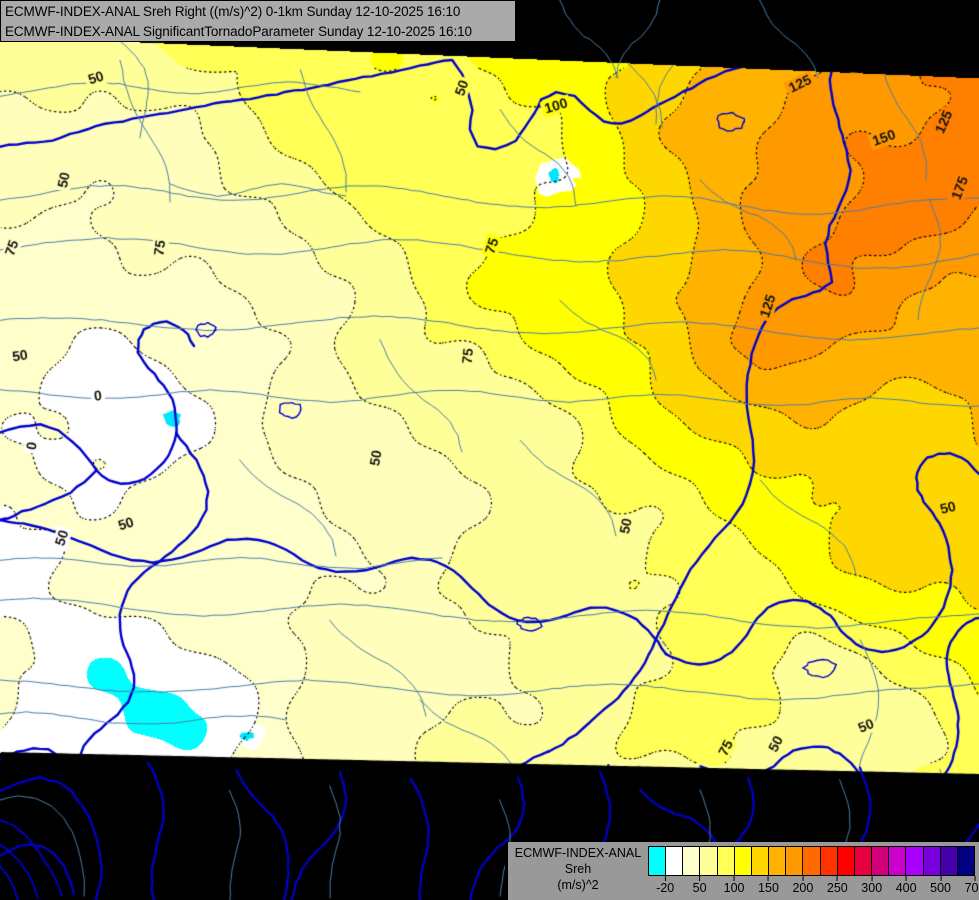  I want to click on tick-value: -20, so click(665, 888).